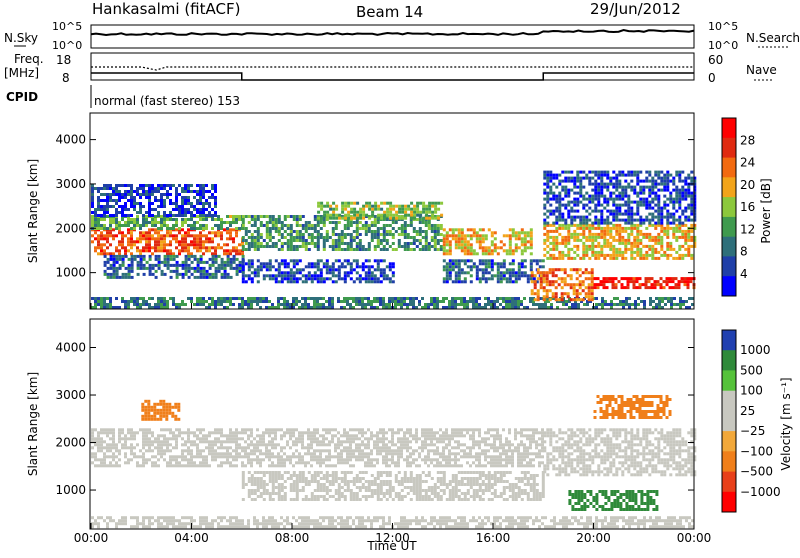 The image size is (800, 558). Describe the element at coordinates (635, 9) in the screenshot. I see `date-label: 29/Jun/2012` at that location.